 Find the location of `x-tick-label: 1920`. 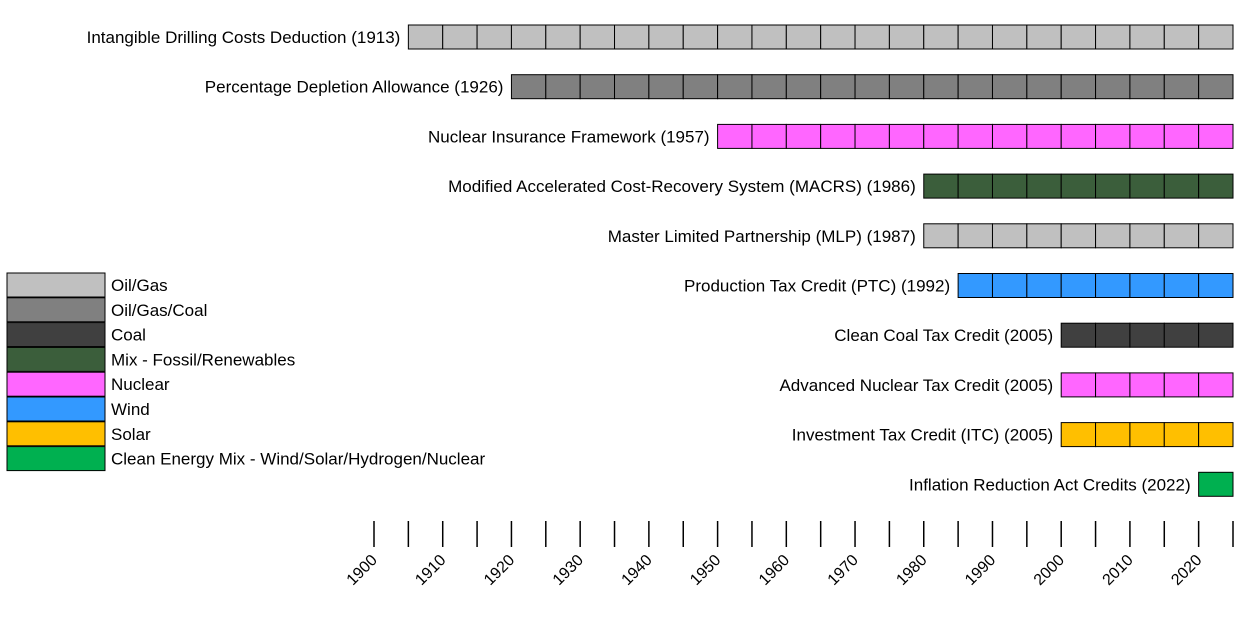

x-tick-label: 1920 is located at coordinates (499, 570).